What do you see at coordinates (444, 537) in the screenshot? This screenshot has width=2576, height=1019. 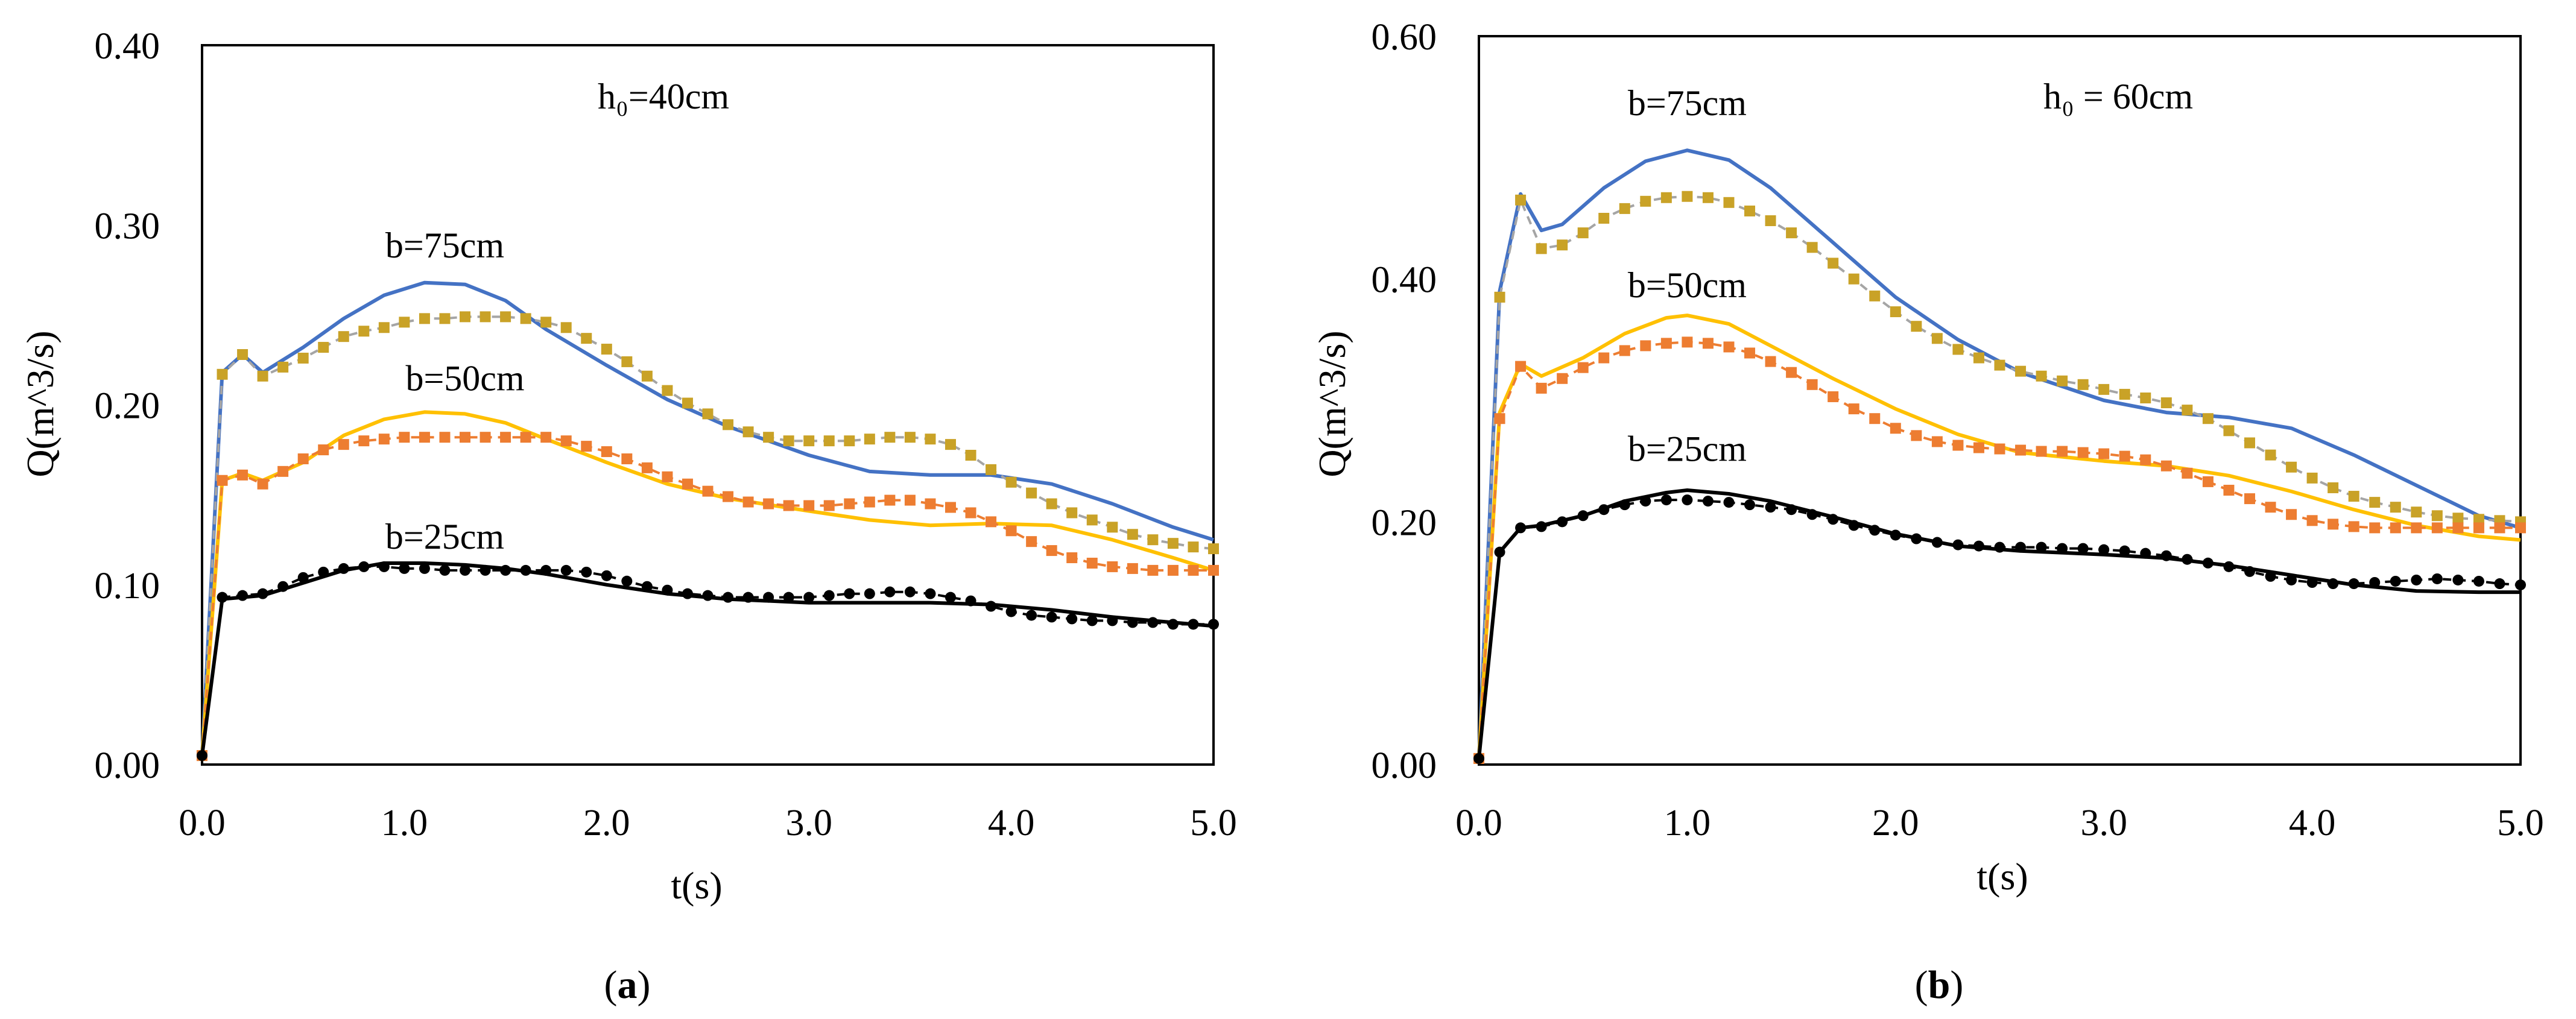 I see `annotation-b-25cm: b=25cm` at bounding box center [444, 537].